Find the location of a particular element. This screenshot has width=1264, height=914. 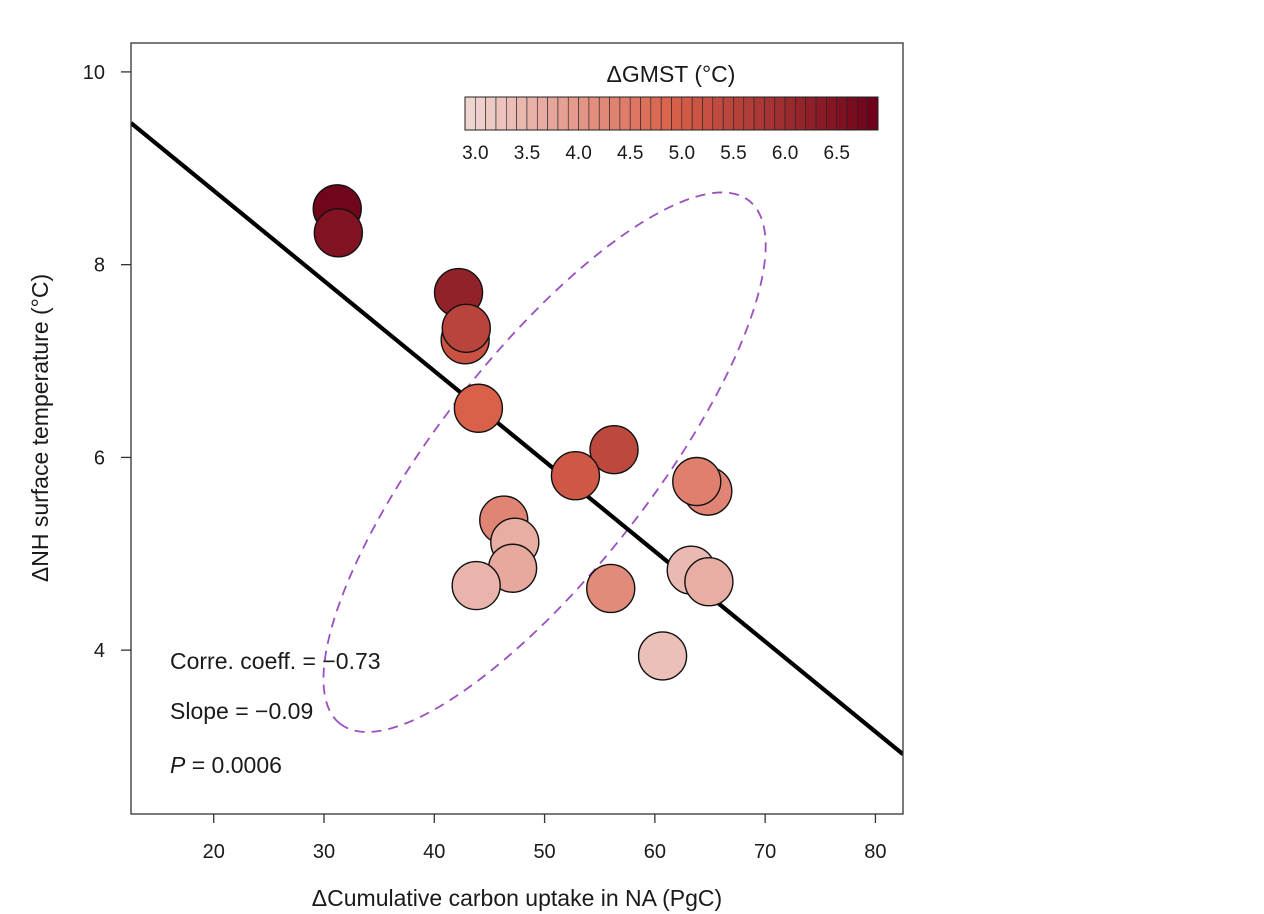

p-value-annotation: P = 0.0006 is located at coordinates (226, 765).